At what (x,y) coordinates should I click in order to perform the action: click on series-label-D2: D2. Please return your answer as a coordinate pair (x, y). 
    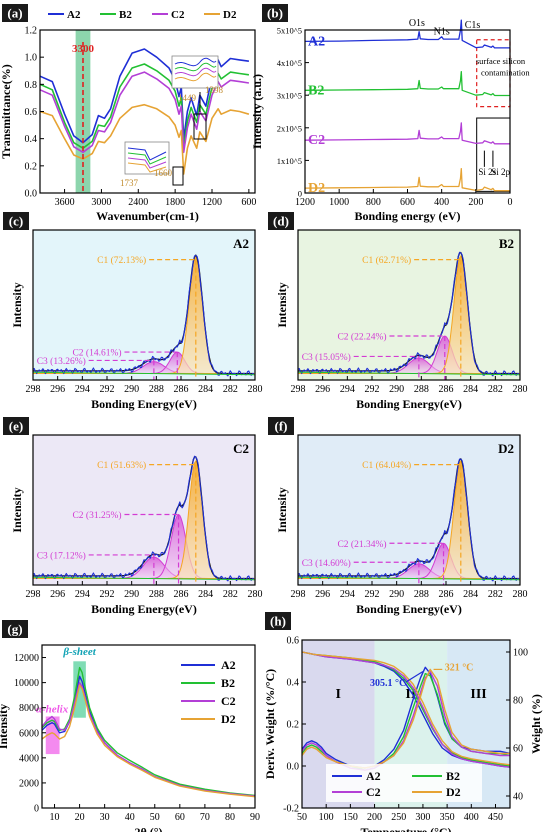
    Looking at the image, I should click on (316, 188).